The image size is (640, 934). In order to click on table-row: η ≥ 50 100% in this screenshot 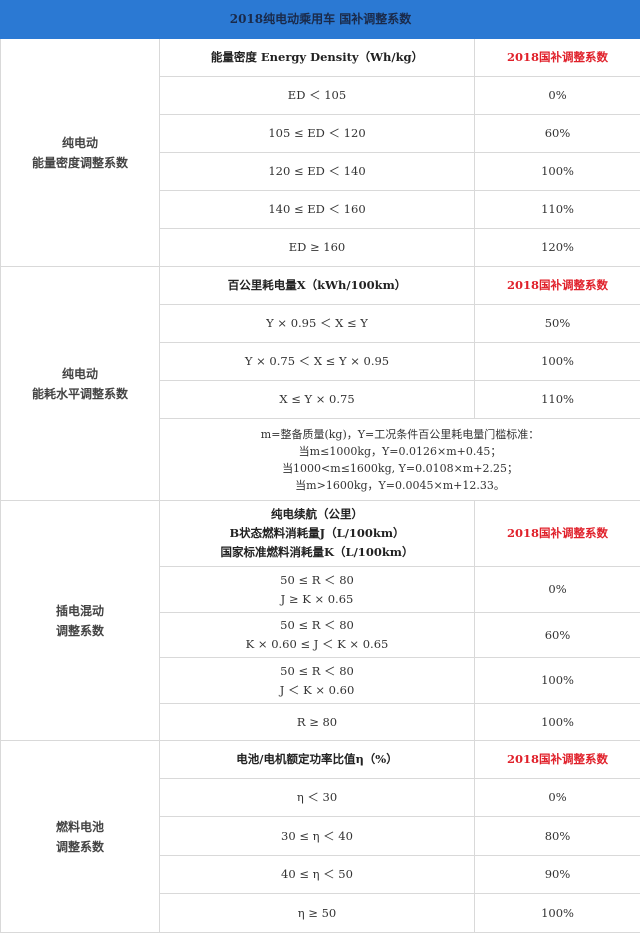, I will do `click(320, 913)`.